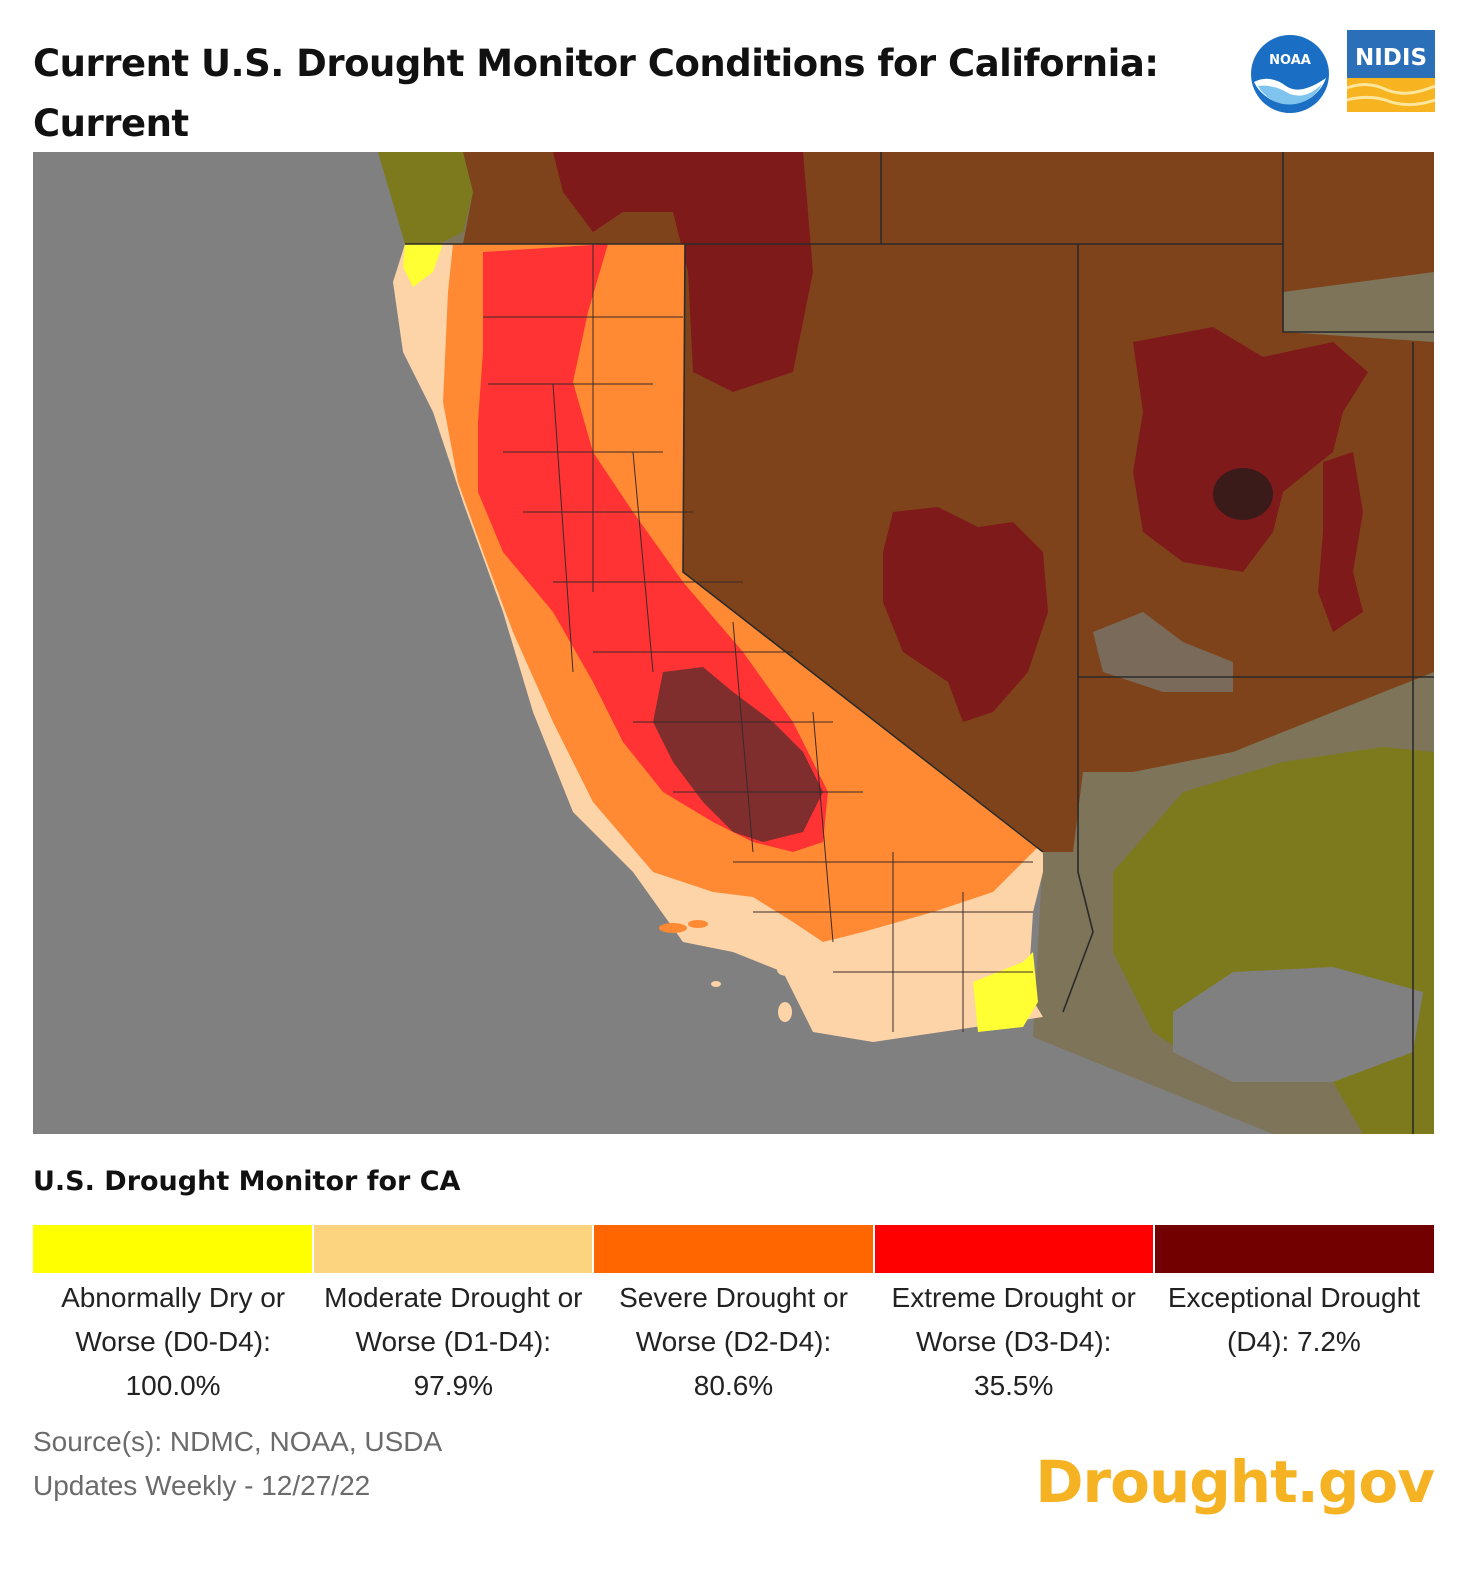 Image resolution: width=1472 pixels, height=1576 pixels. I want to click on svg-text: NOAA, so click(1290, 60).